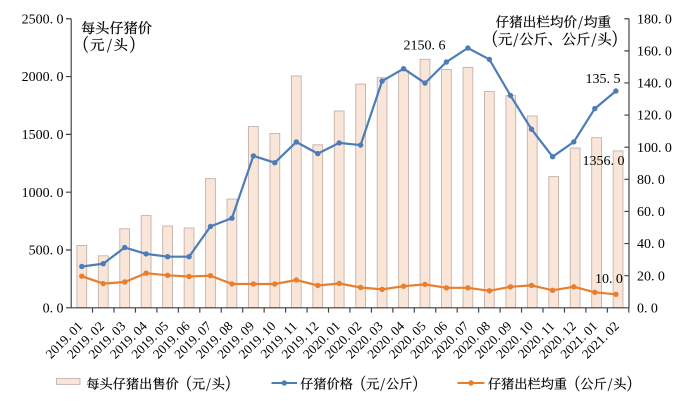  What do you see at coordinates (651, 180) in the screenshot?
I see `svg-text:80.0: 80. 0` at bounding box center [651, 180].